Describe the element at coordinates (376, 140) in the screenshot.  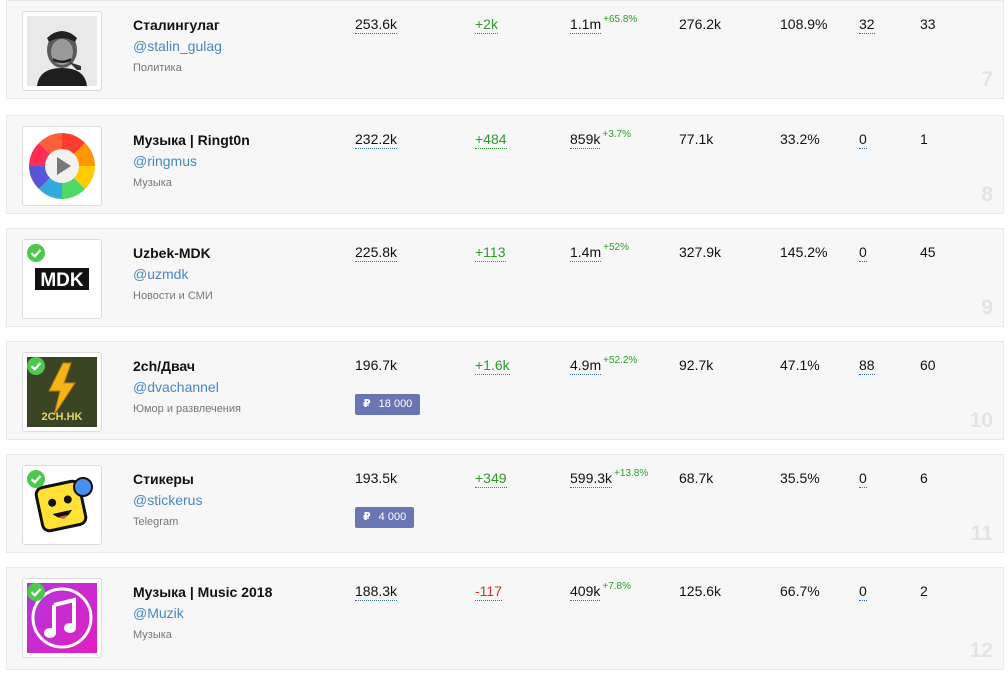
I see `subscribers-value: 232.2k` at that location.